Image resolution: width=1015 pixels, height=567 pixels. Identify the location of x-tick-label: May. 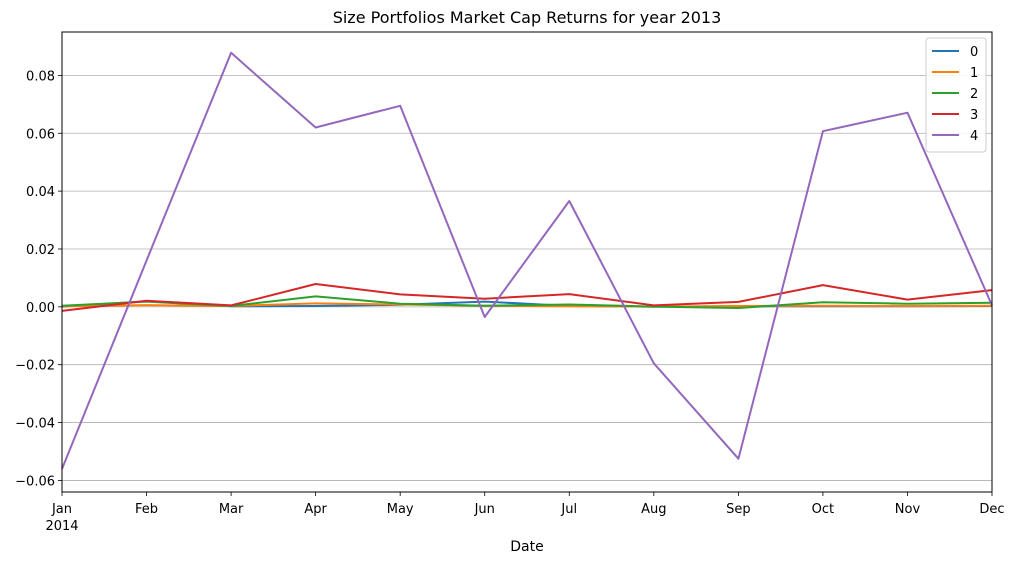
(400, 509).